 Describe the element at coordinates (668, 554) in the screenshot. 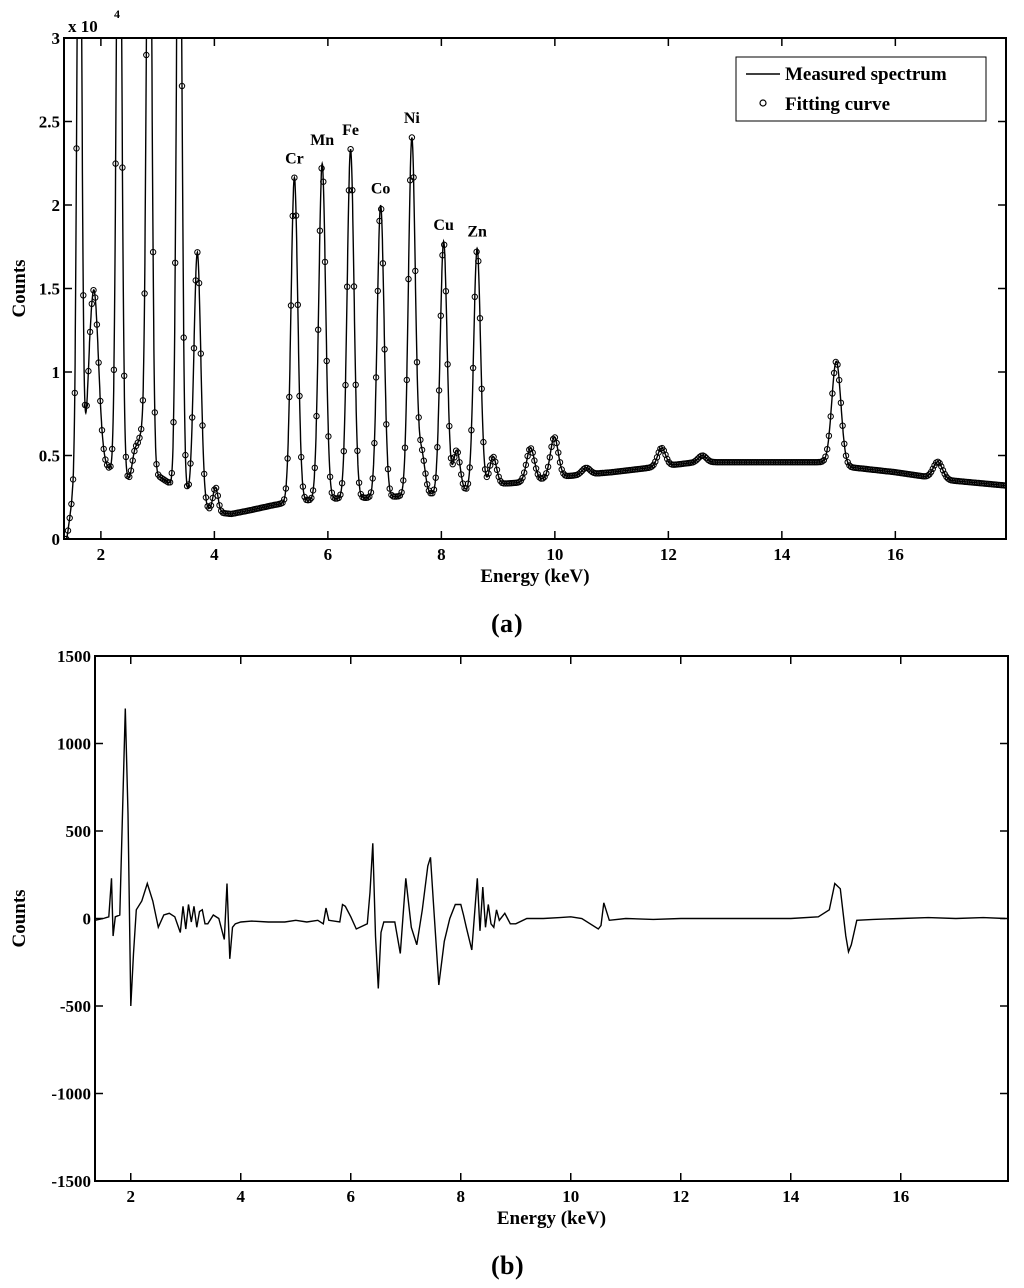

I see `panel-a-x-tick-label: 12` at that location.